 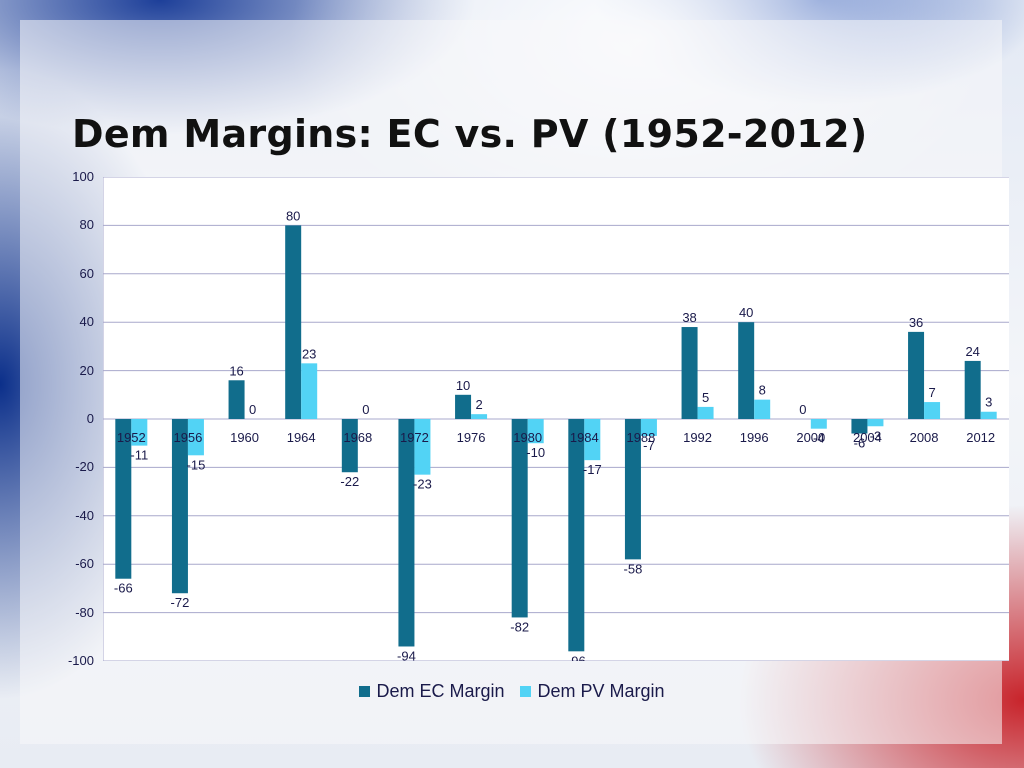 What do you see at coordinates (754, 437) in the screenshot?
I see `x-tick-label: 1996` at bounding box center [754, 437].